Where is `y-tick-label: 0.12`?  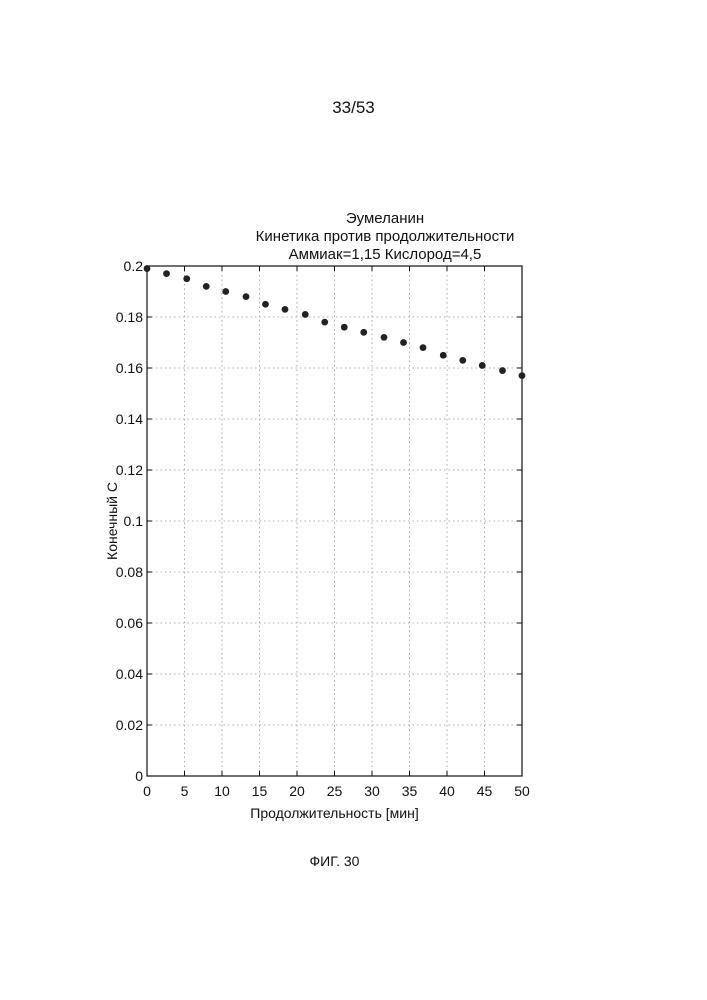
y-tick-label: 0.12 is located at coordinates (129, 470).